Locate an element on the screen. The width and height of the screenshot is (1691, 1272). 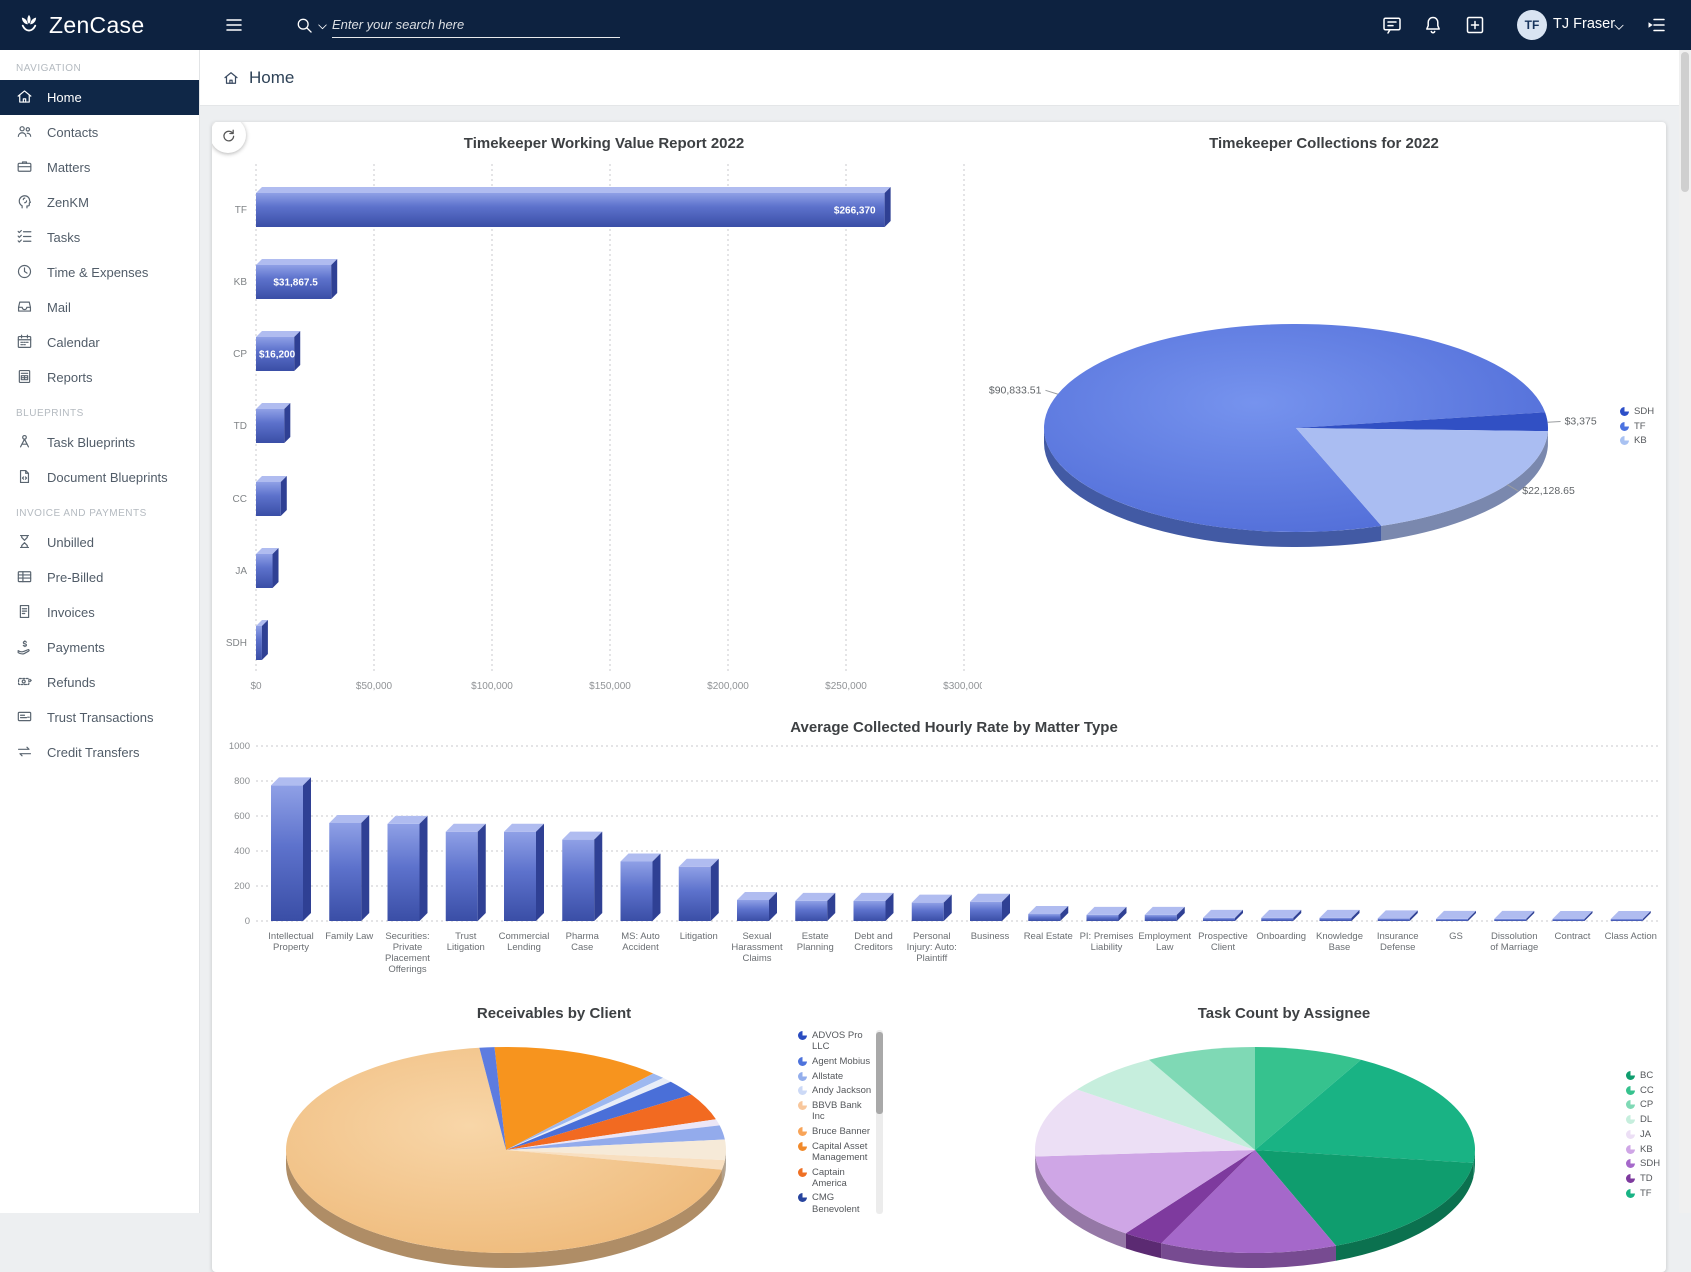
home-icon is located at coordinates (231, 78).